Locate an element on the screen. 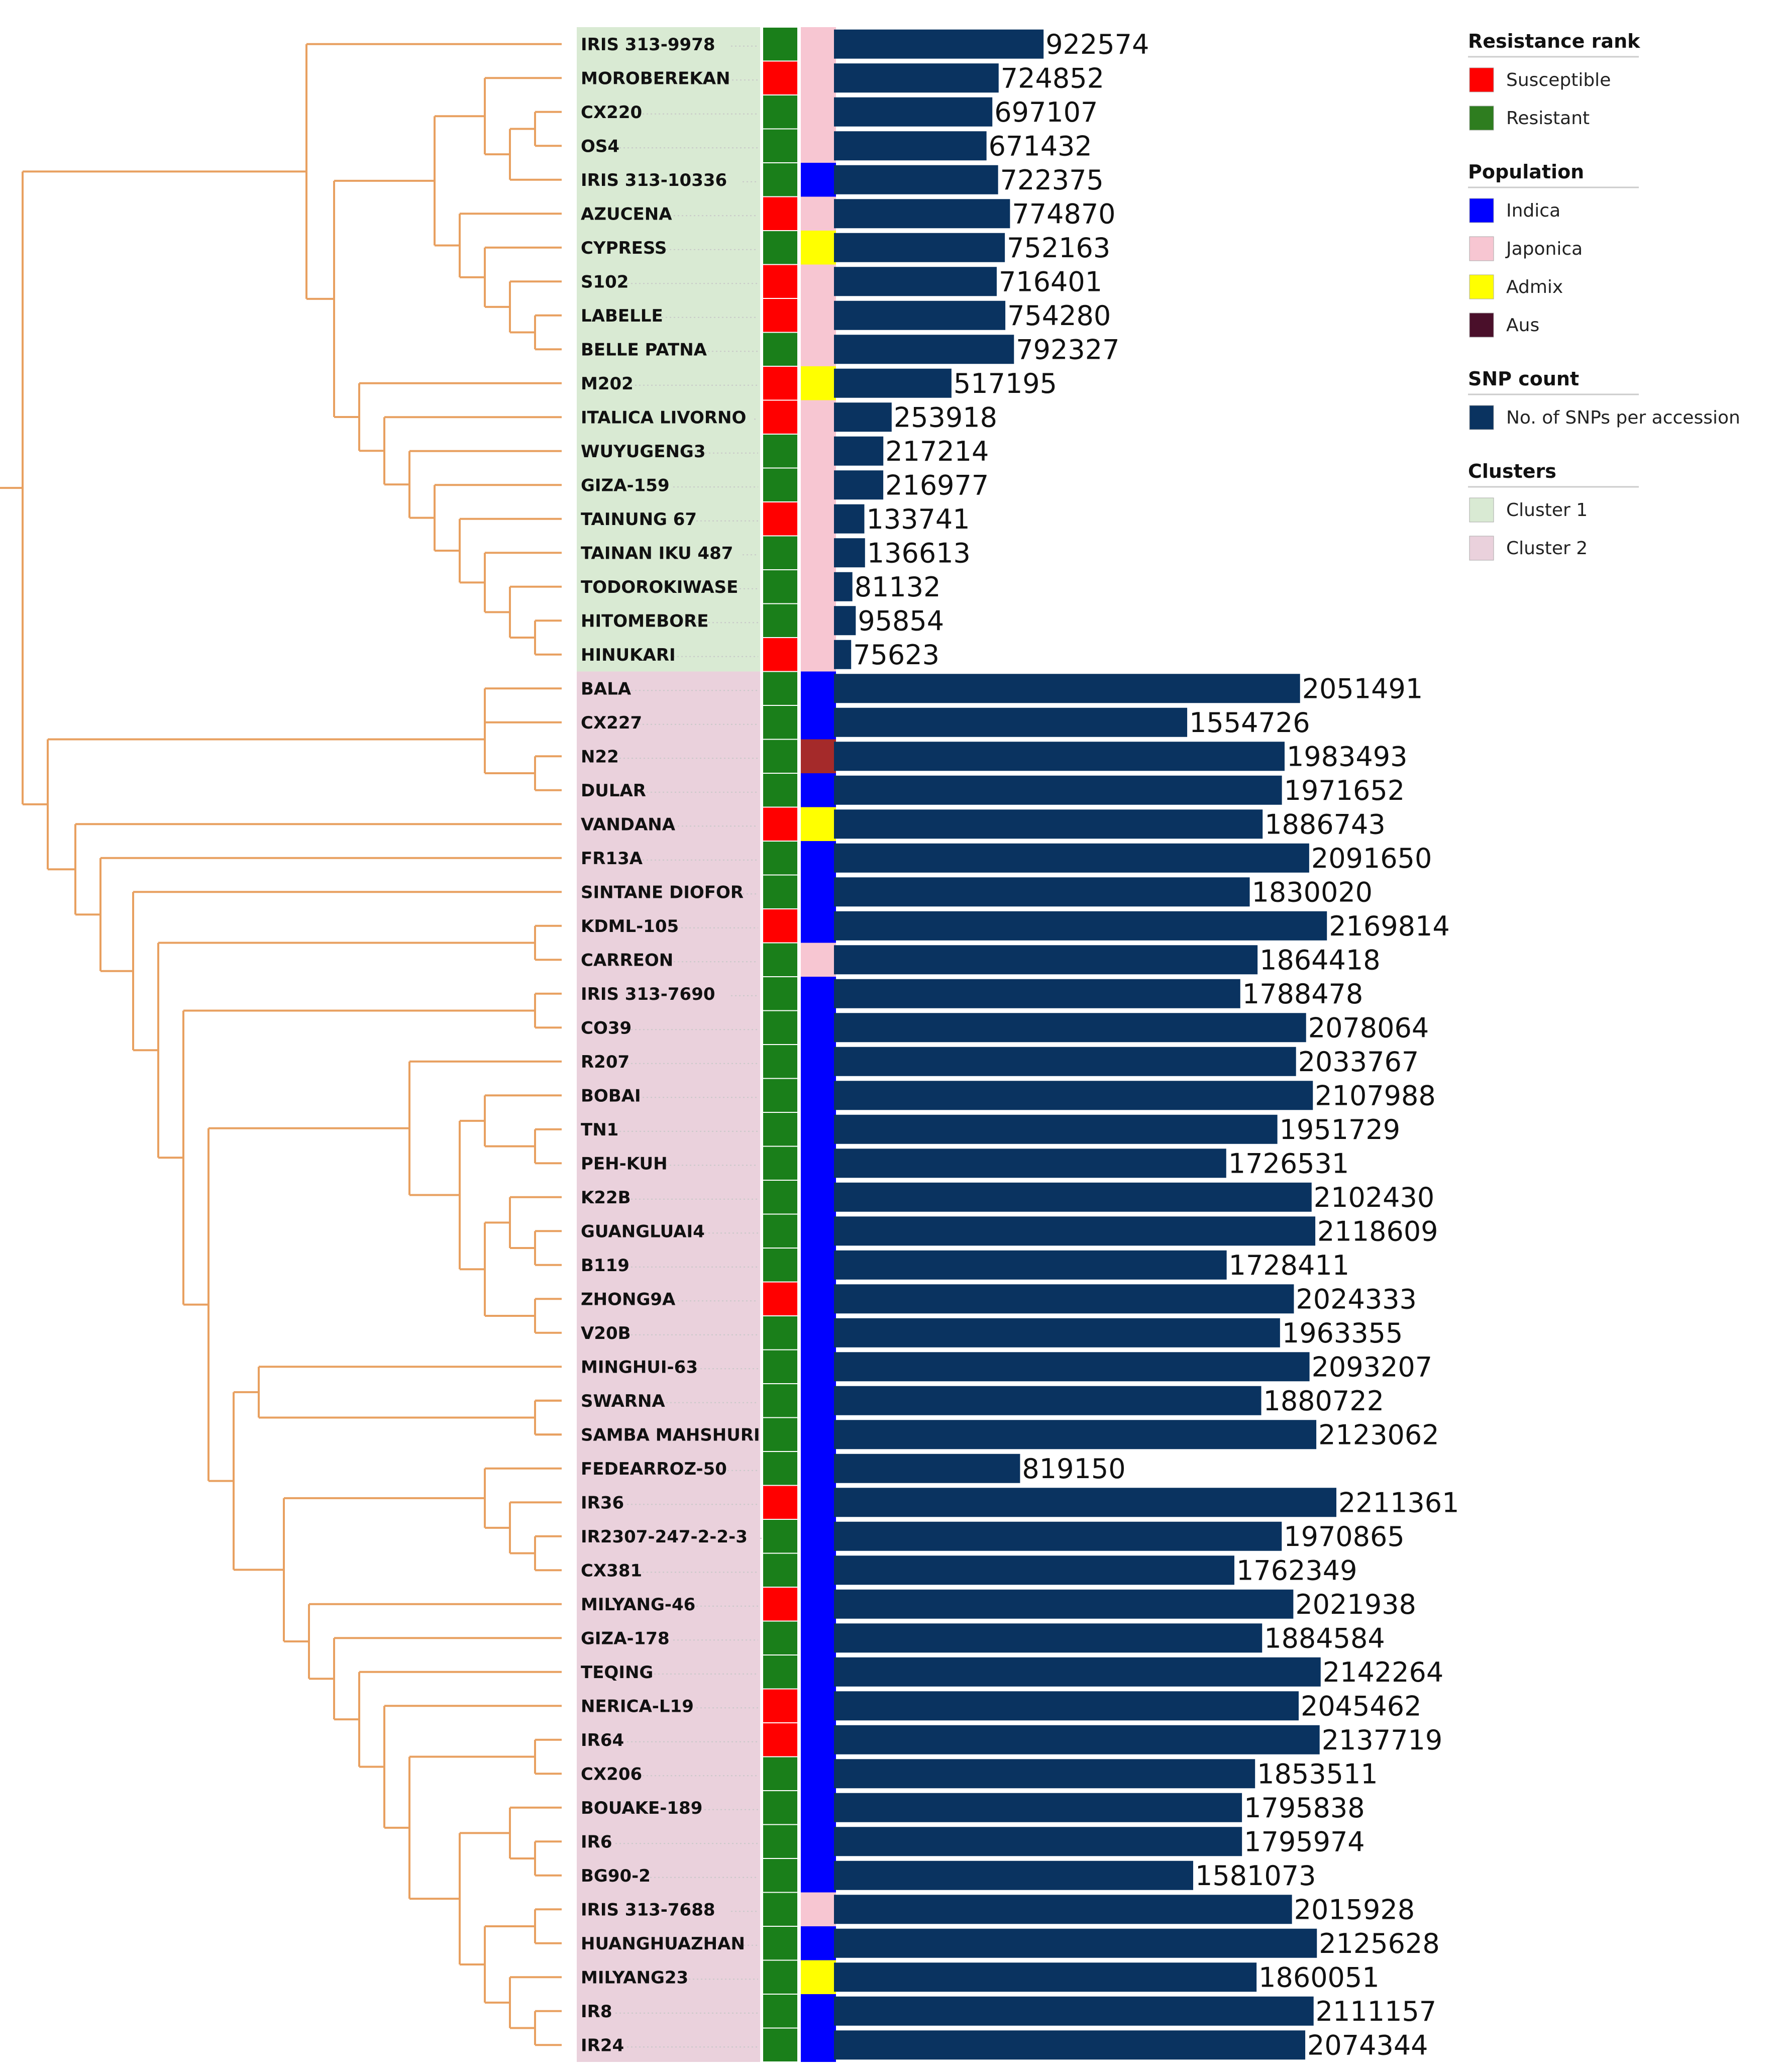  snp-value-label: 819150 is located at coordinates (1073, 1469).